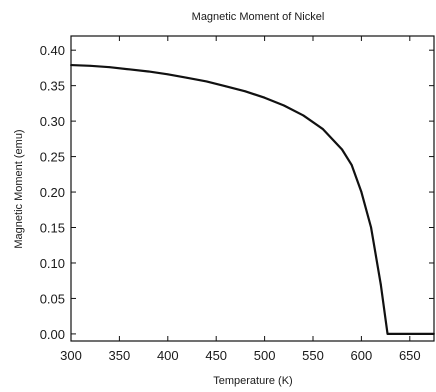  Describe the element at coordinates (120, 355) in the screenshot. I see `x-tick-label: 350` at that location.